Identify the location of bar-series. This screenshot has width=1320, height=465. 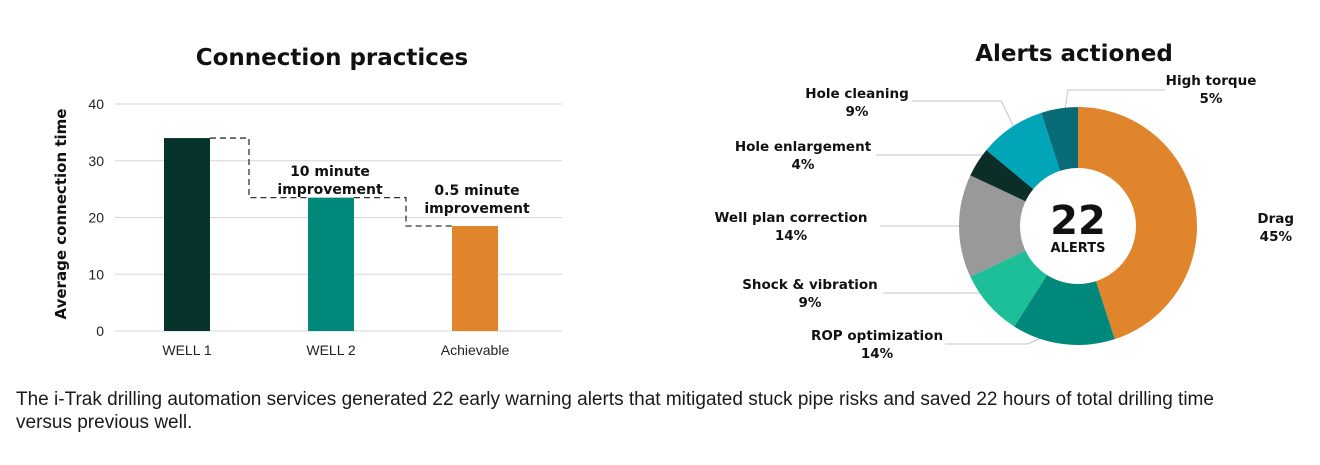
(331, 234).